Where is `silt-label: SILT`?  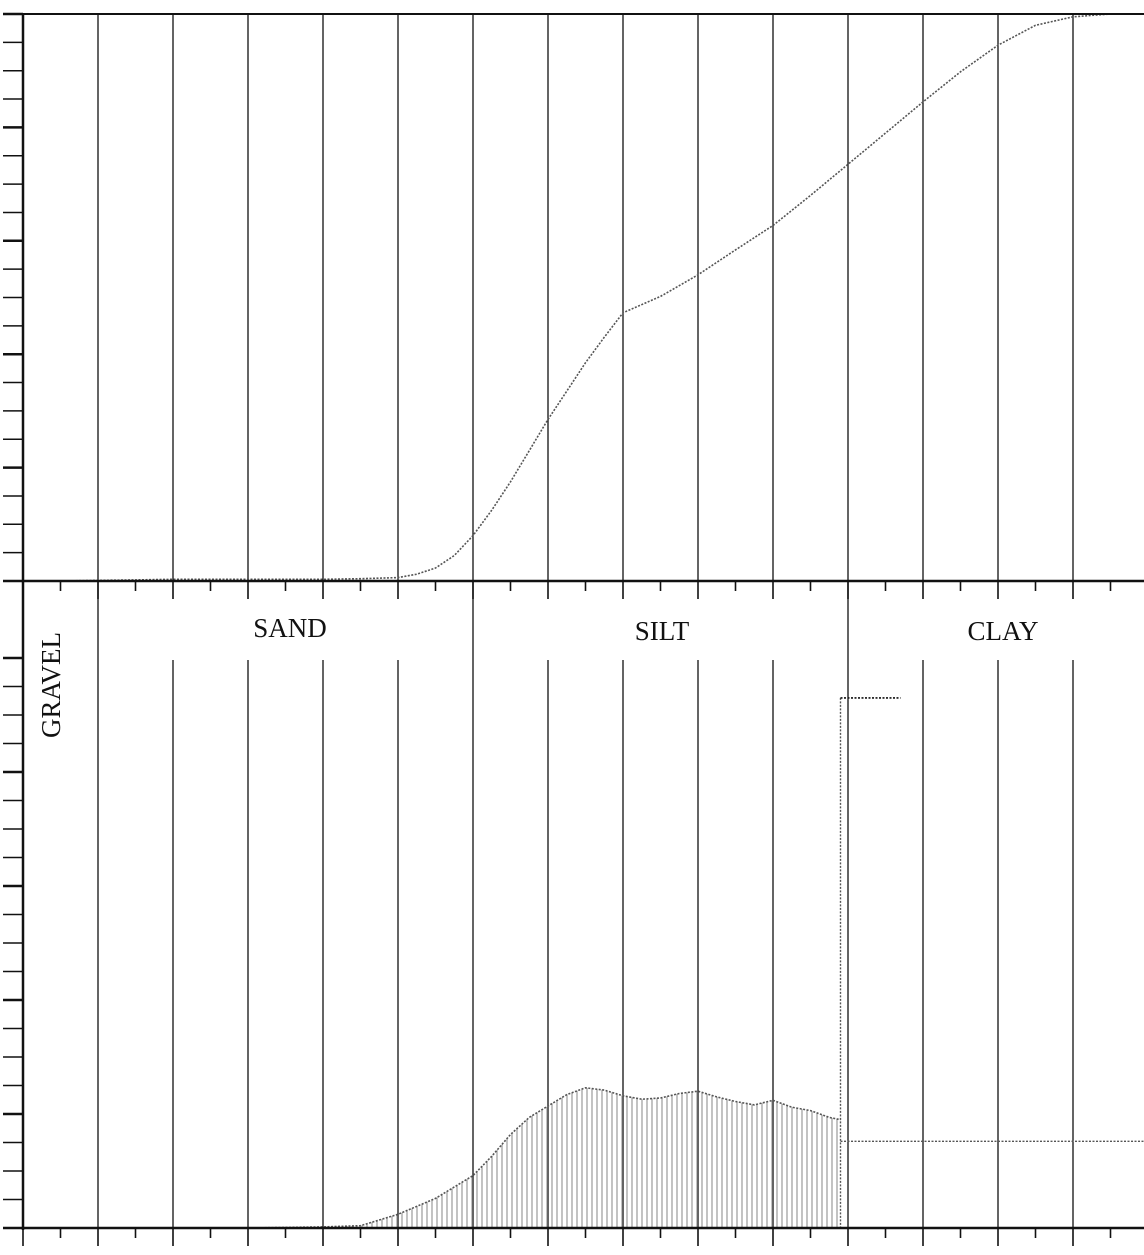 silt-label: SILT is located at coordinates (662, 631).